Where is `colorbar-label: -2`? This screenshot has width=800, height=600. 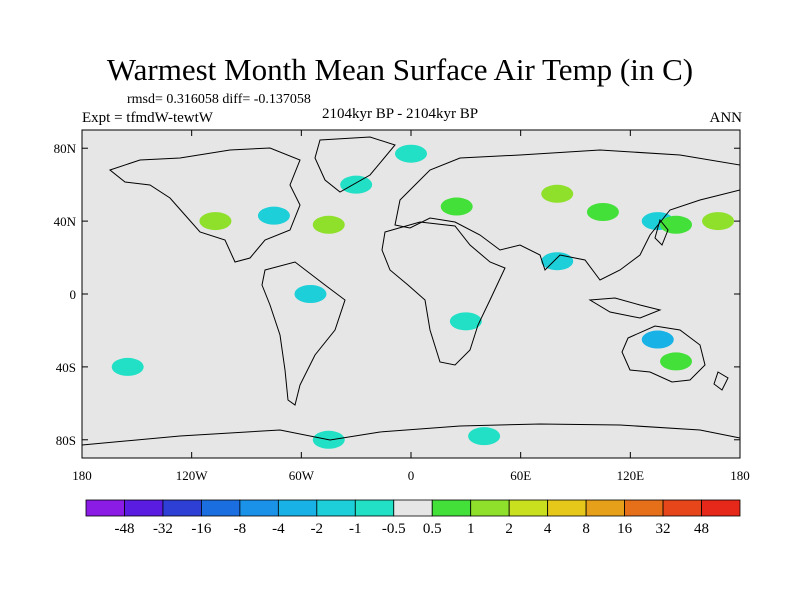 colorbar-label: -2 is located at coordinates (317, 529).